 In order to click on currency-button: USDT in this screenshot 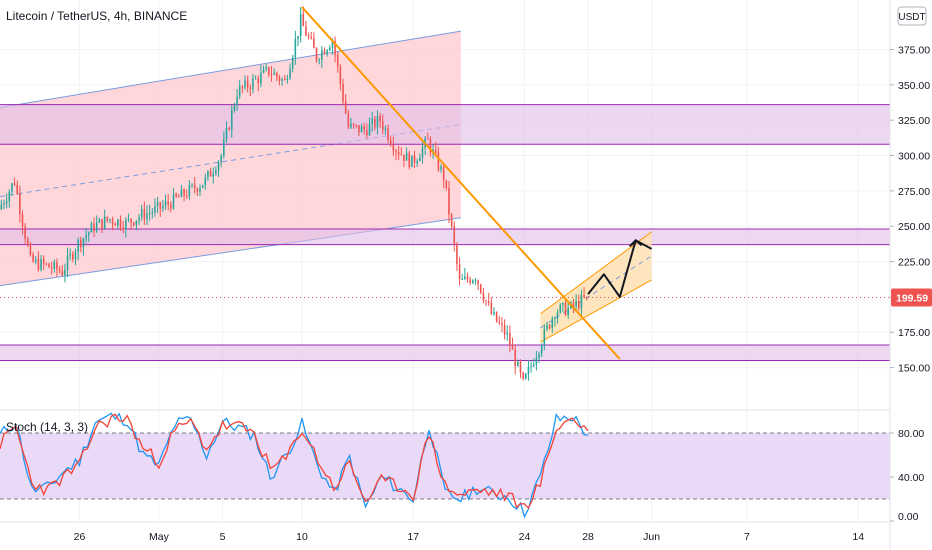, I will do `click(912, 16)`.